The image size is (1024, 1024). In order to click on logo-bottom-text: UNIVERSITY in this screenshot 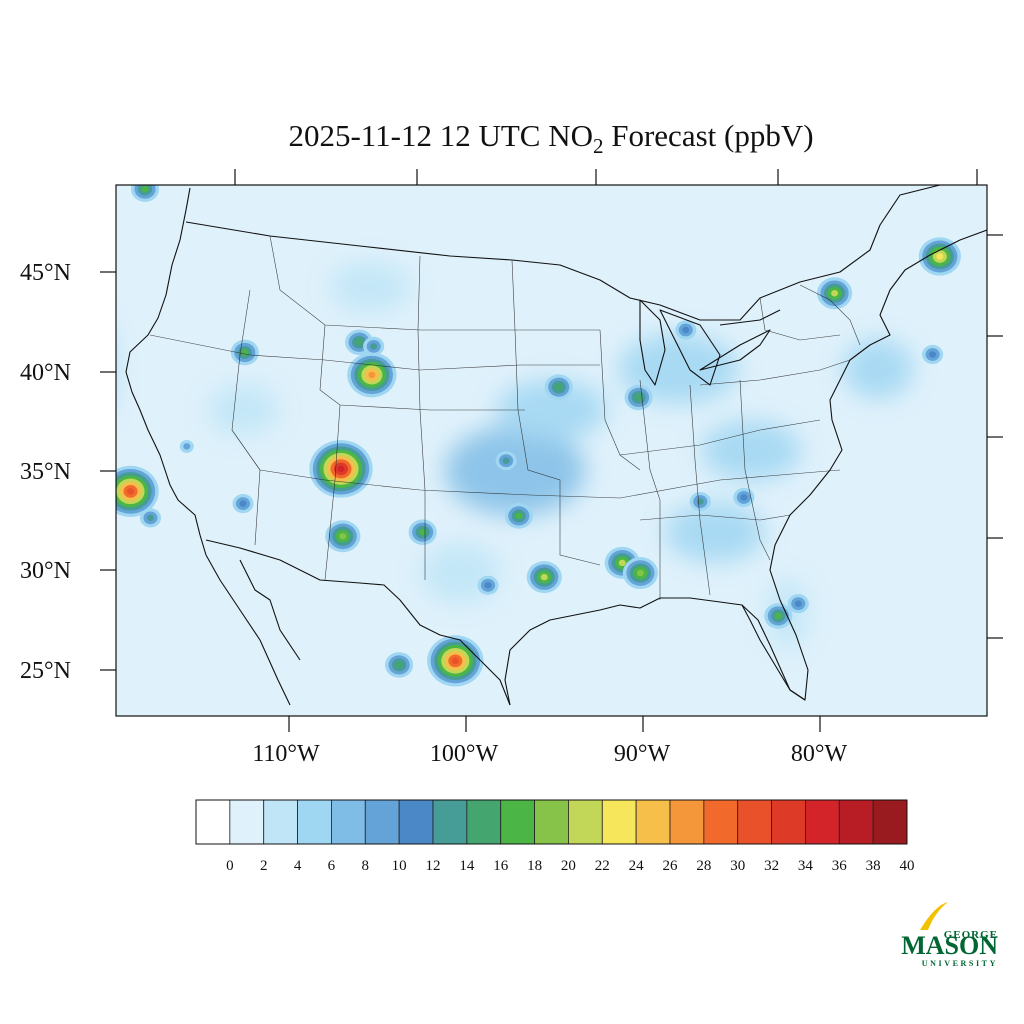, I will do `click(960, 963)`.